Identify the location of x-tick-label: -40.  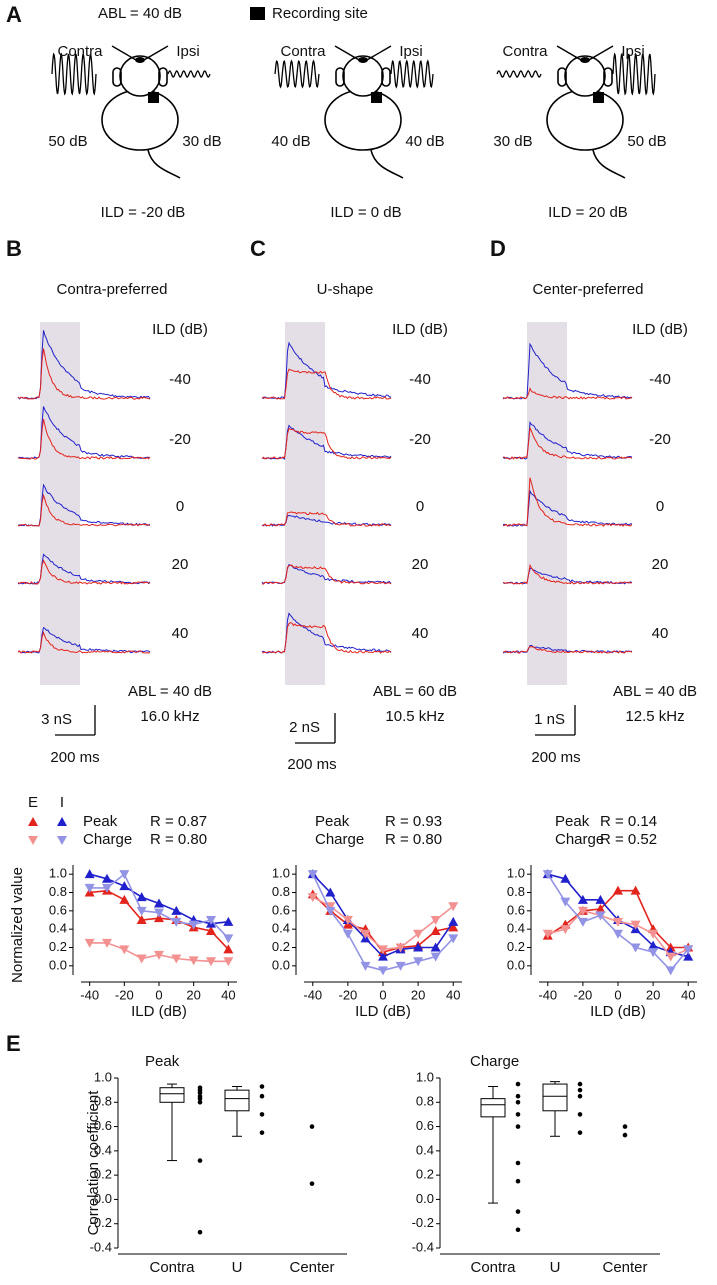
(89, 994).